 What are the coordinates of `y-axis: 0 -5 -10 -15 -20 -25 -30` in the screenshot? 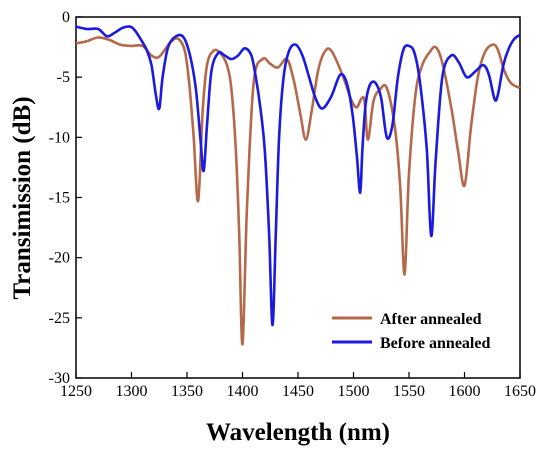 It's located at (65, 198).